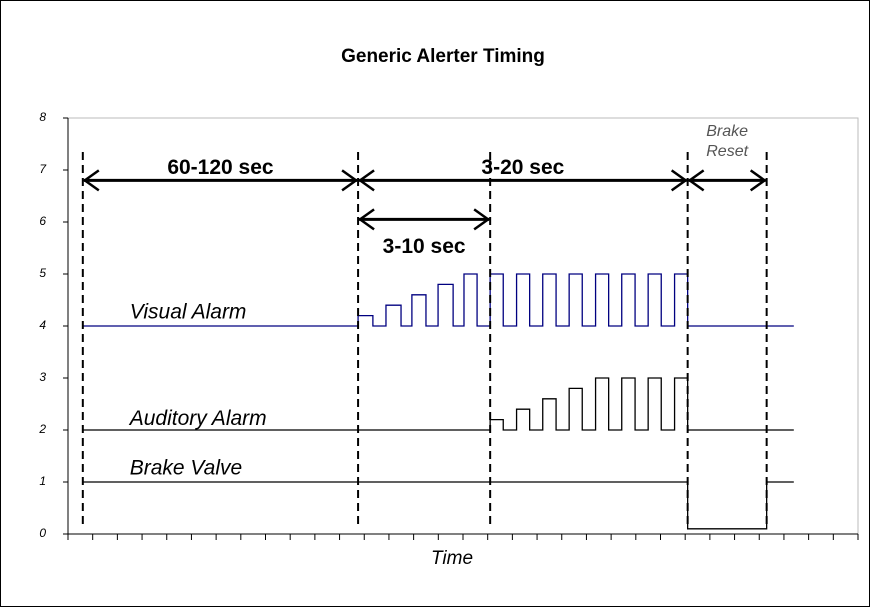 The height and width of the screenshot is (607, 871). Describe the element at coordinates (42, 221) in the screenshot. I see `y-tick-label: 6` at that location.